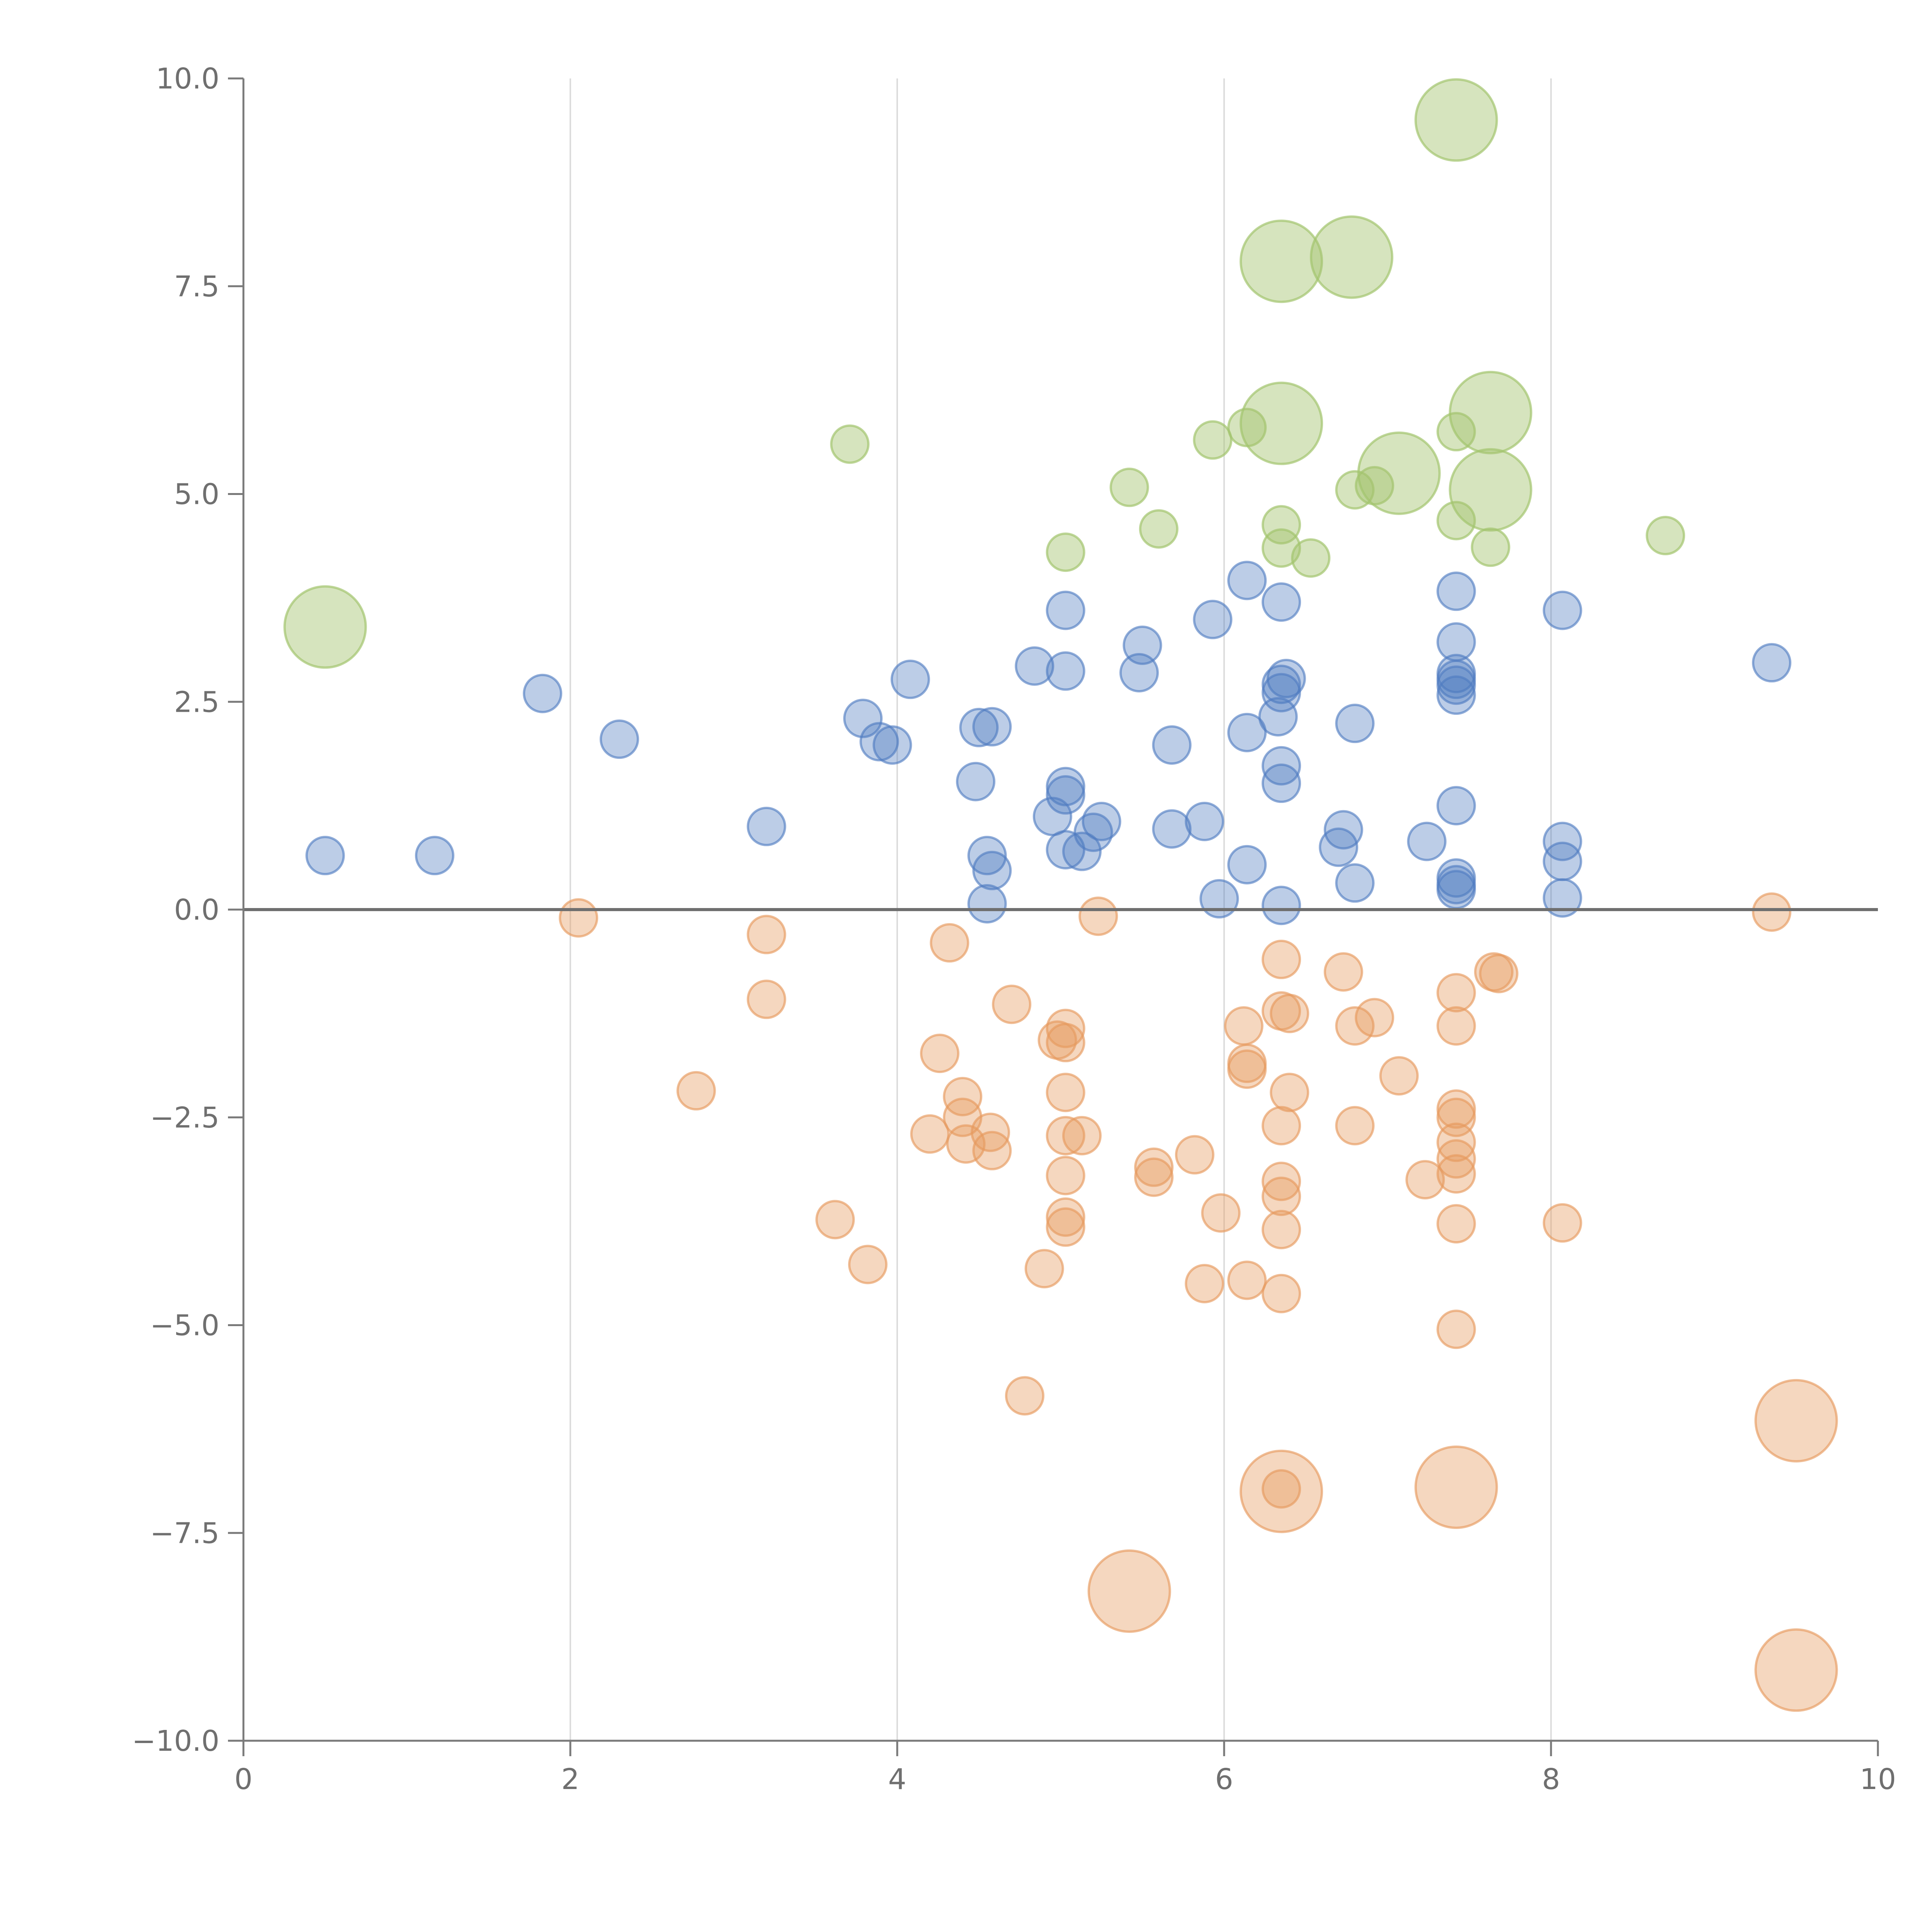 This screenshot has width=1932, height=1932. Describe the element at coordinates (243, 1780) in the screenshot. I see `x-tick-label: 0` at that location.